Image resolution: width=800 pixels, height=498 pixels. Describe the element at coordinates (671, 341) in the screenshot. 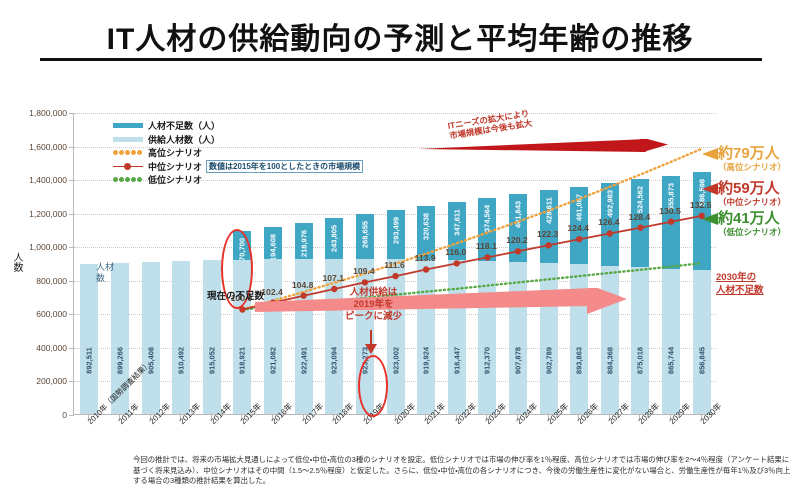

I see `supply-bar-segment: 865,744` at that location.